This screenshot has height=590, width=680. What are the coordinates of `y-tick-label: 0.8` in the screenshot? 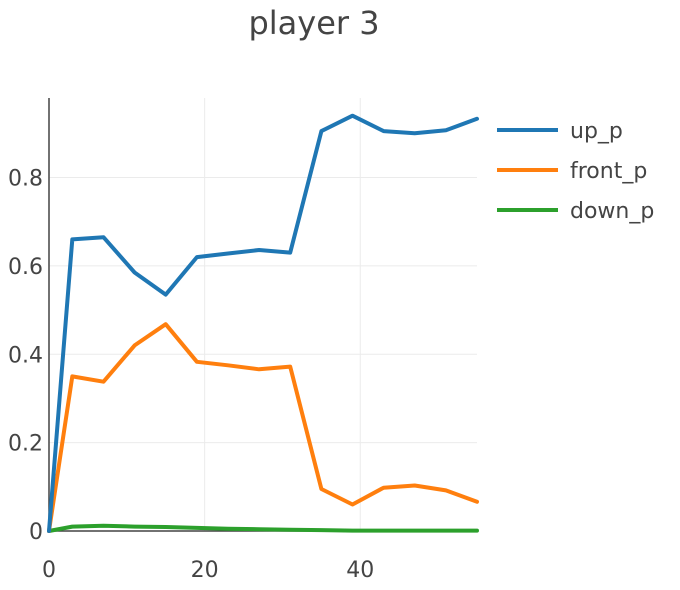 It's located at (25, 179).